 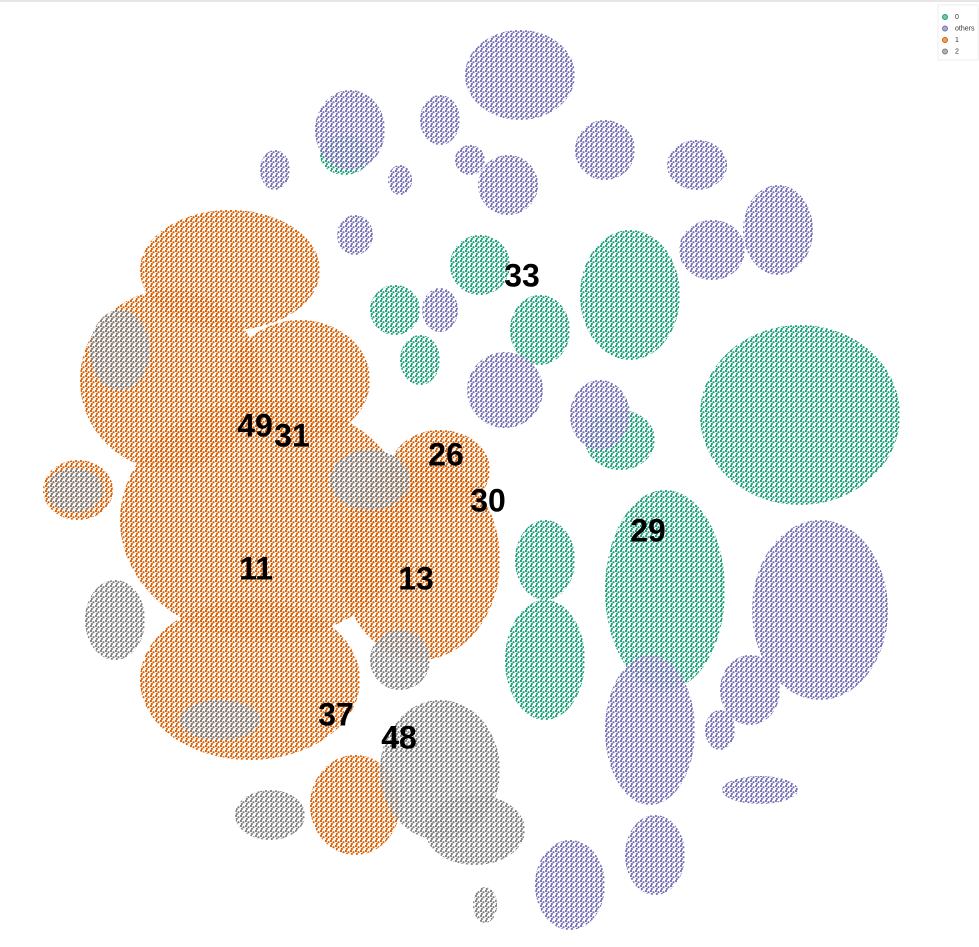 I want to click on legend-label: 0, so click(x=957, y=17).